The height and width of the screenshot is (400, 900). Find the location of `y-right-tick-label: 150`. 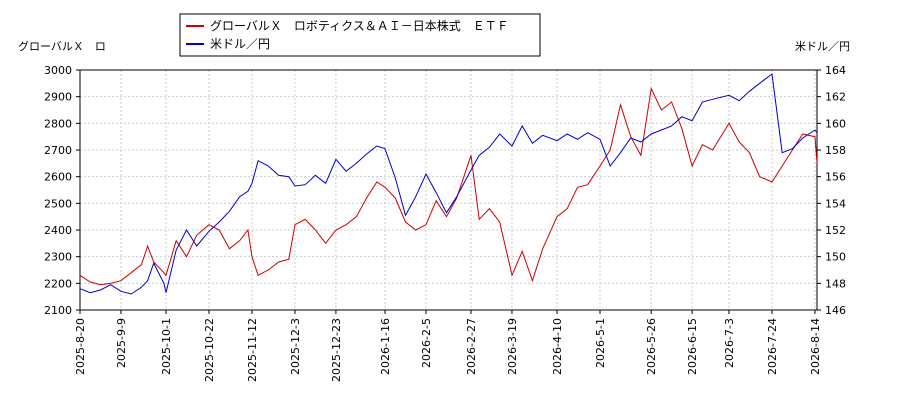

y-right-tick-label: 150 is located at coordinates (835, 257).